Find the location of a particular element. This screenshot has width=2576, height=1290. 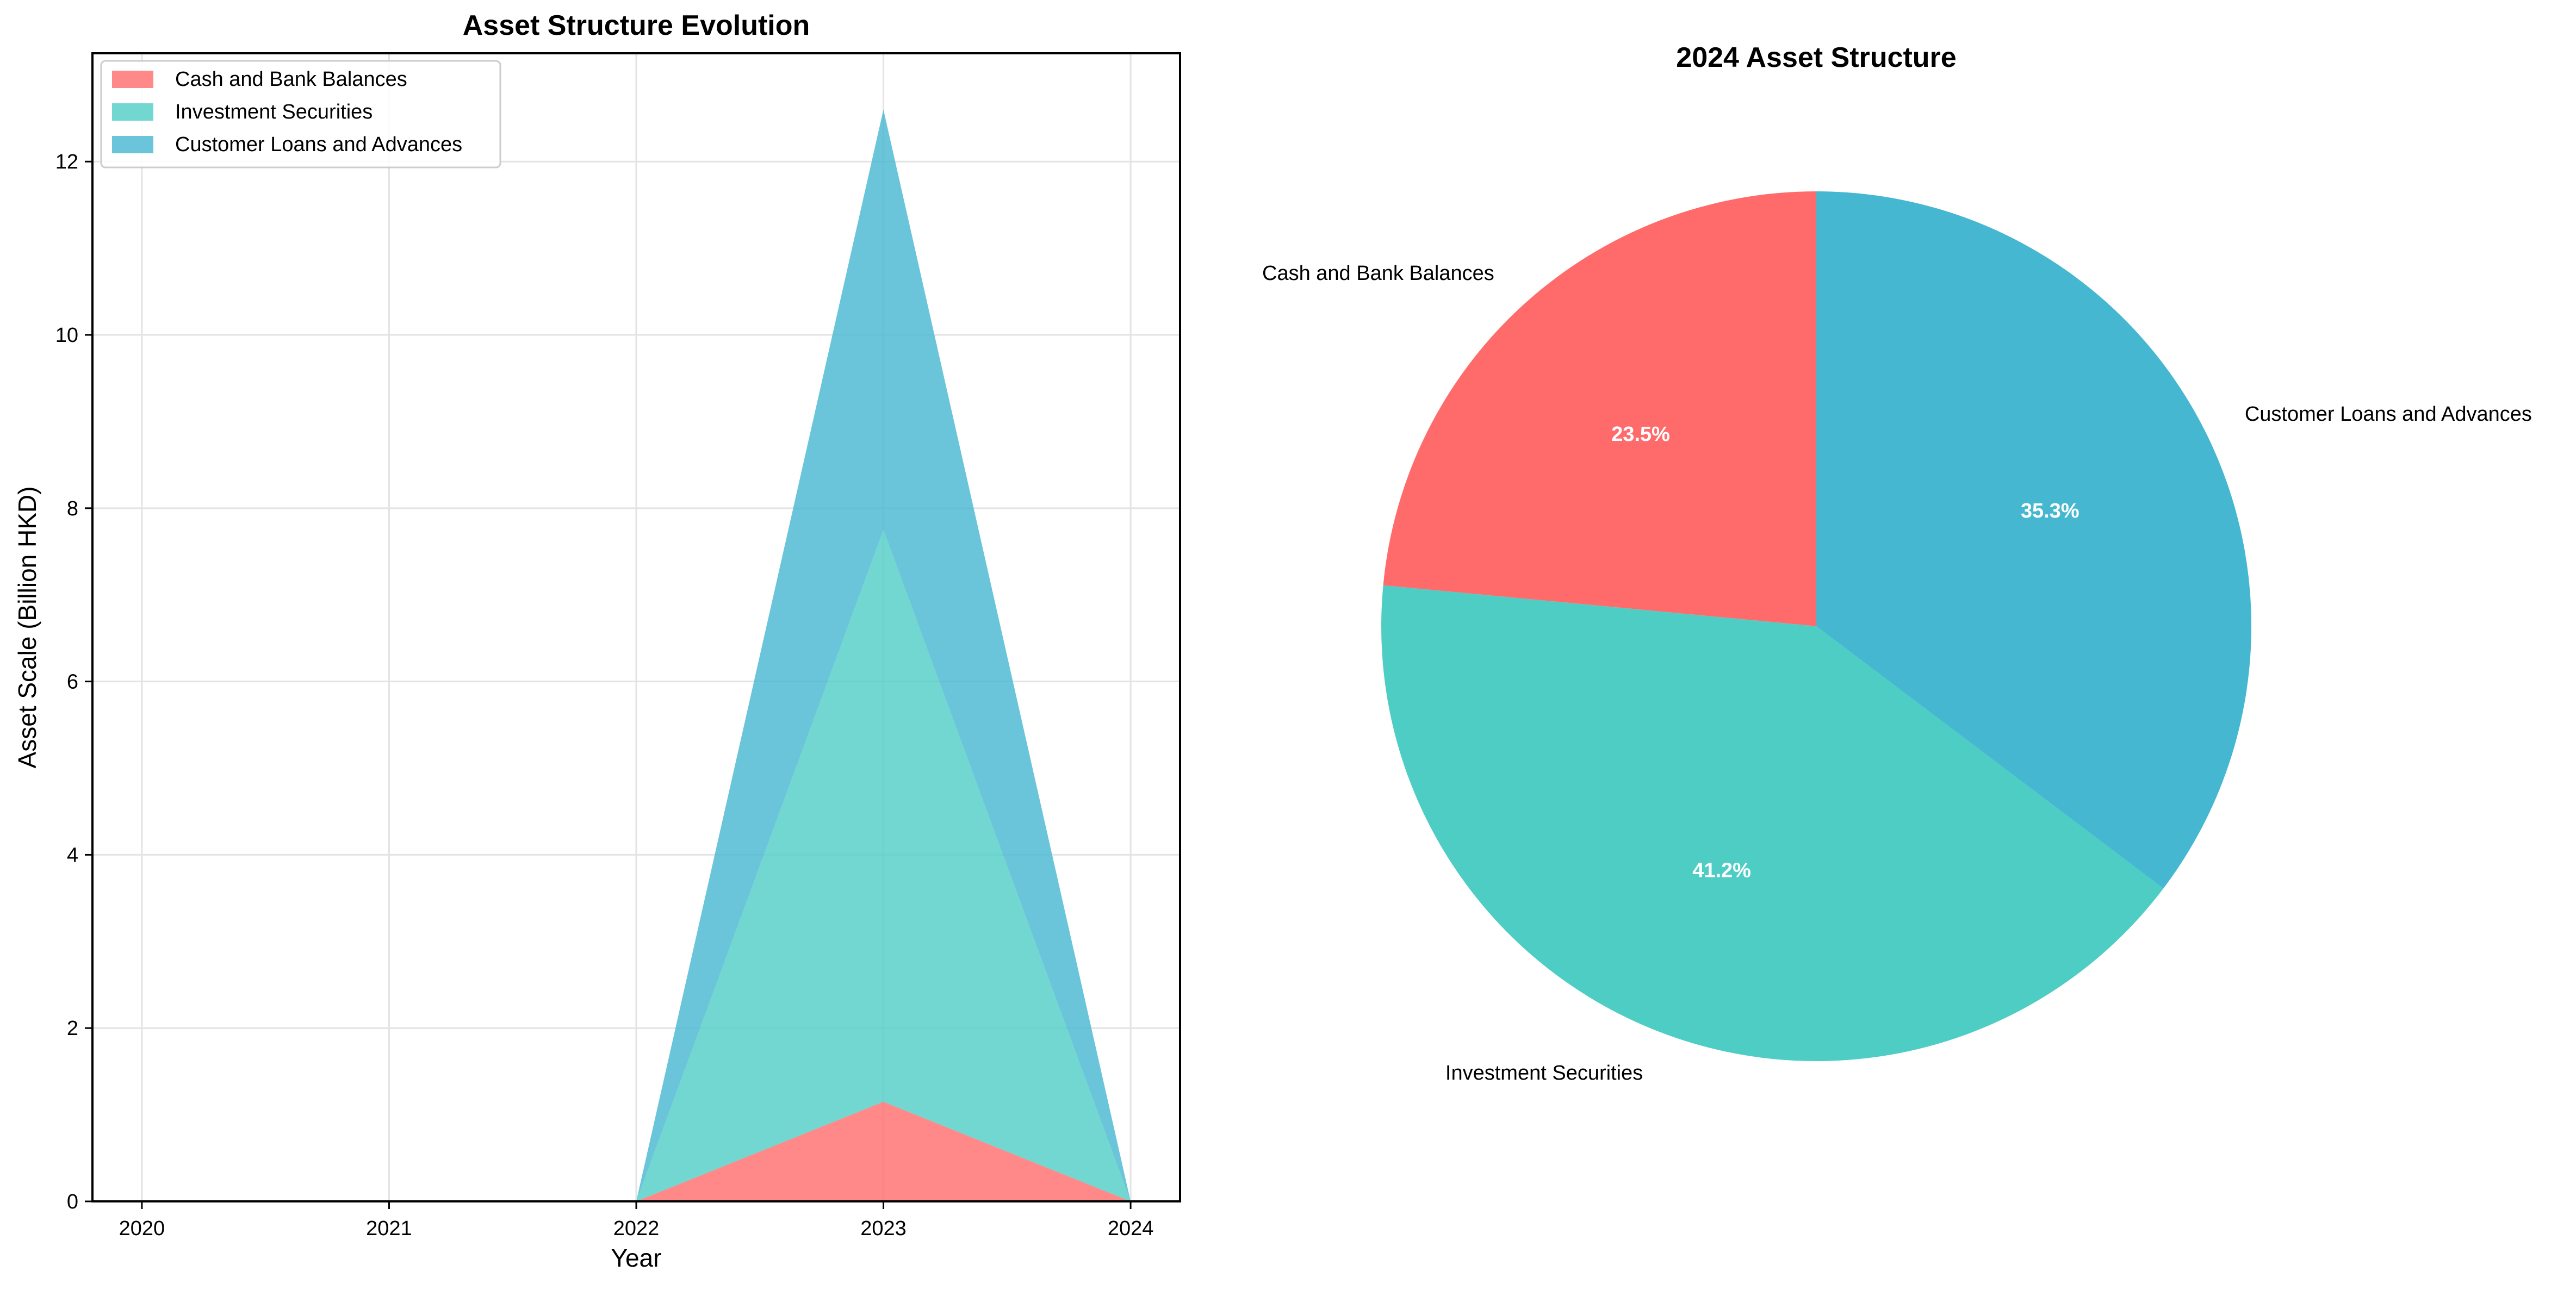

area-x-tick-label: 2020 is located at coordinates (142, 1228).